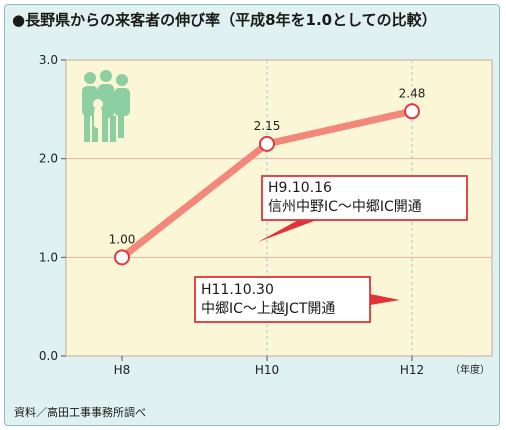 This screenshot has height=430, width=506. Describe the element at coordinates (48, 159) in the screenshot. I see `y-tick-label: 2.0` at that location.